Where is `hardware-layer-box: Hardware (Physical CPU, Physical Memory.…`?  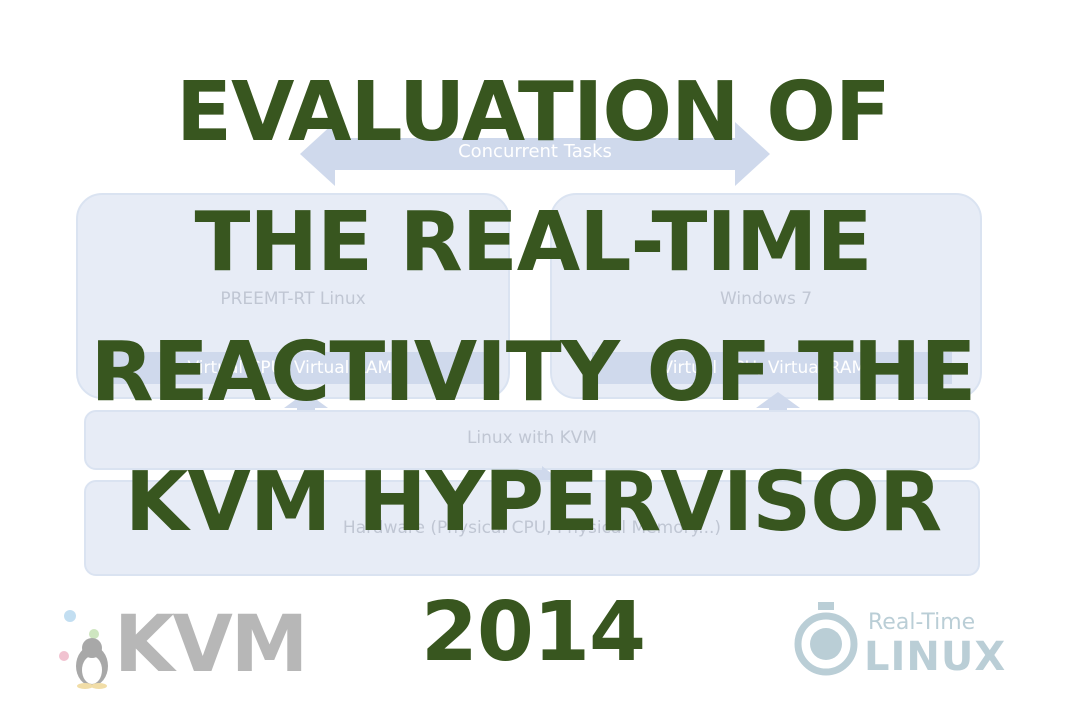
hardware-layer-box: Hardware (Physical CPU, Physical Memory.… is located at coordinates (532, 528).